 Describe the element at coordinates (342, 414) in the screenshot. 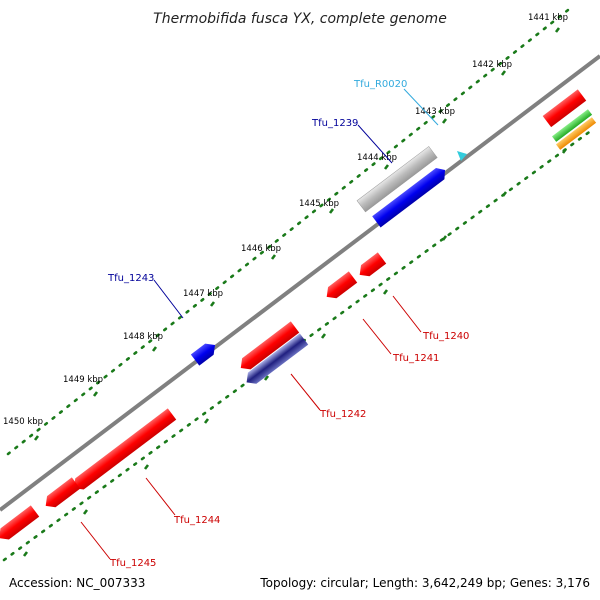

I see `gene-label-tfu-1242: Tfu_1242` at that location.